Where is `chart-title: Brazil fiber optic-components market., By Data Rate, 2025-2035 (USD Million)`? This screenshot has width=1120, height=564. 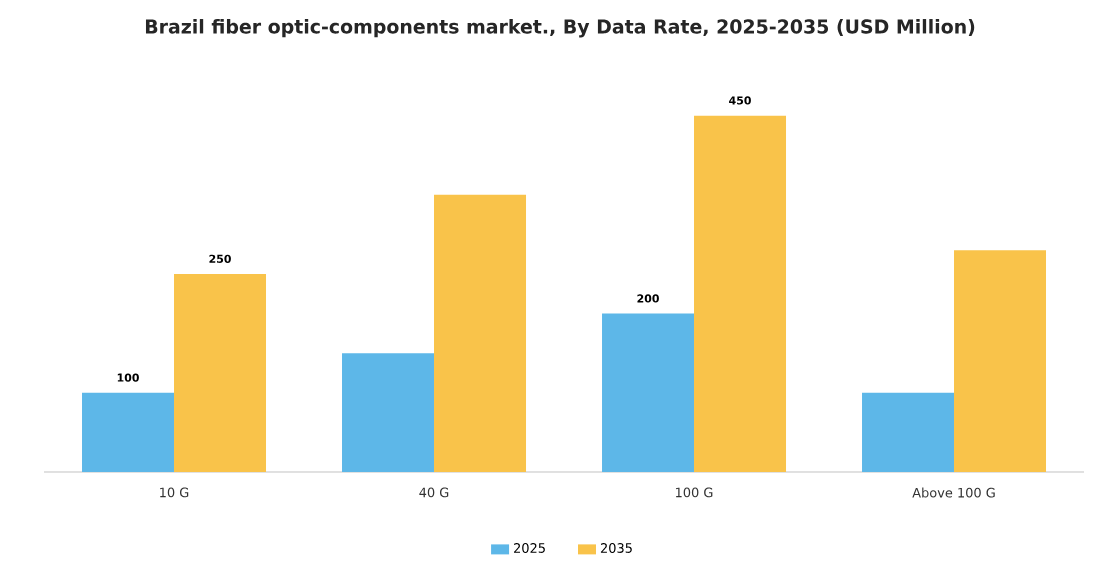
chart-title: Brazil fiber optic-components market., By Data Rate, 2025-2035 (USD Million) is located at coordinates (560, 28).